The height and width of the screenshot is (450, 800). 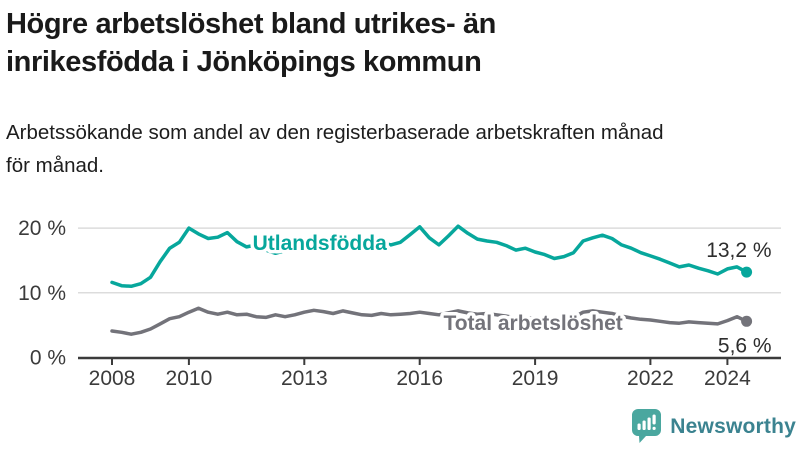 What do you see at coordinates (304, 378) in the screenshot?
I see `x-tick-label: 2013` at bounding box center [304, 378].